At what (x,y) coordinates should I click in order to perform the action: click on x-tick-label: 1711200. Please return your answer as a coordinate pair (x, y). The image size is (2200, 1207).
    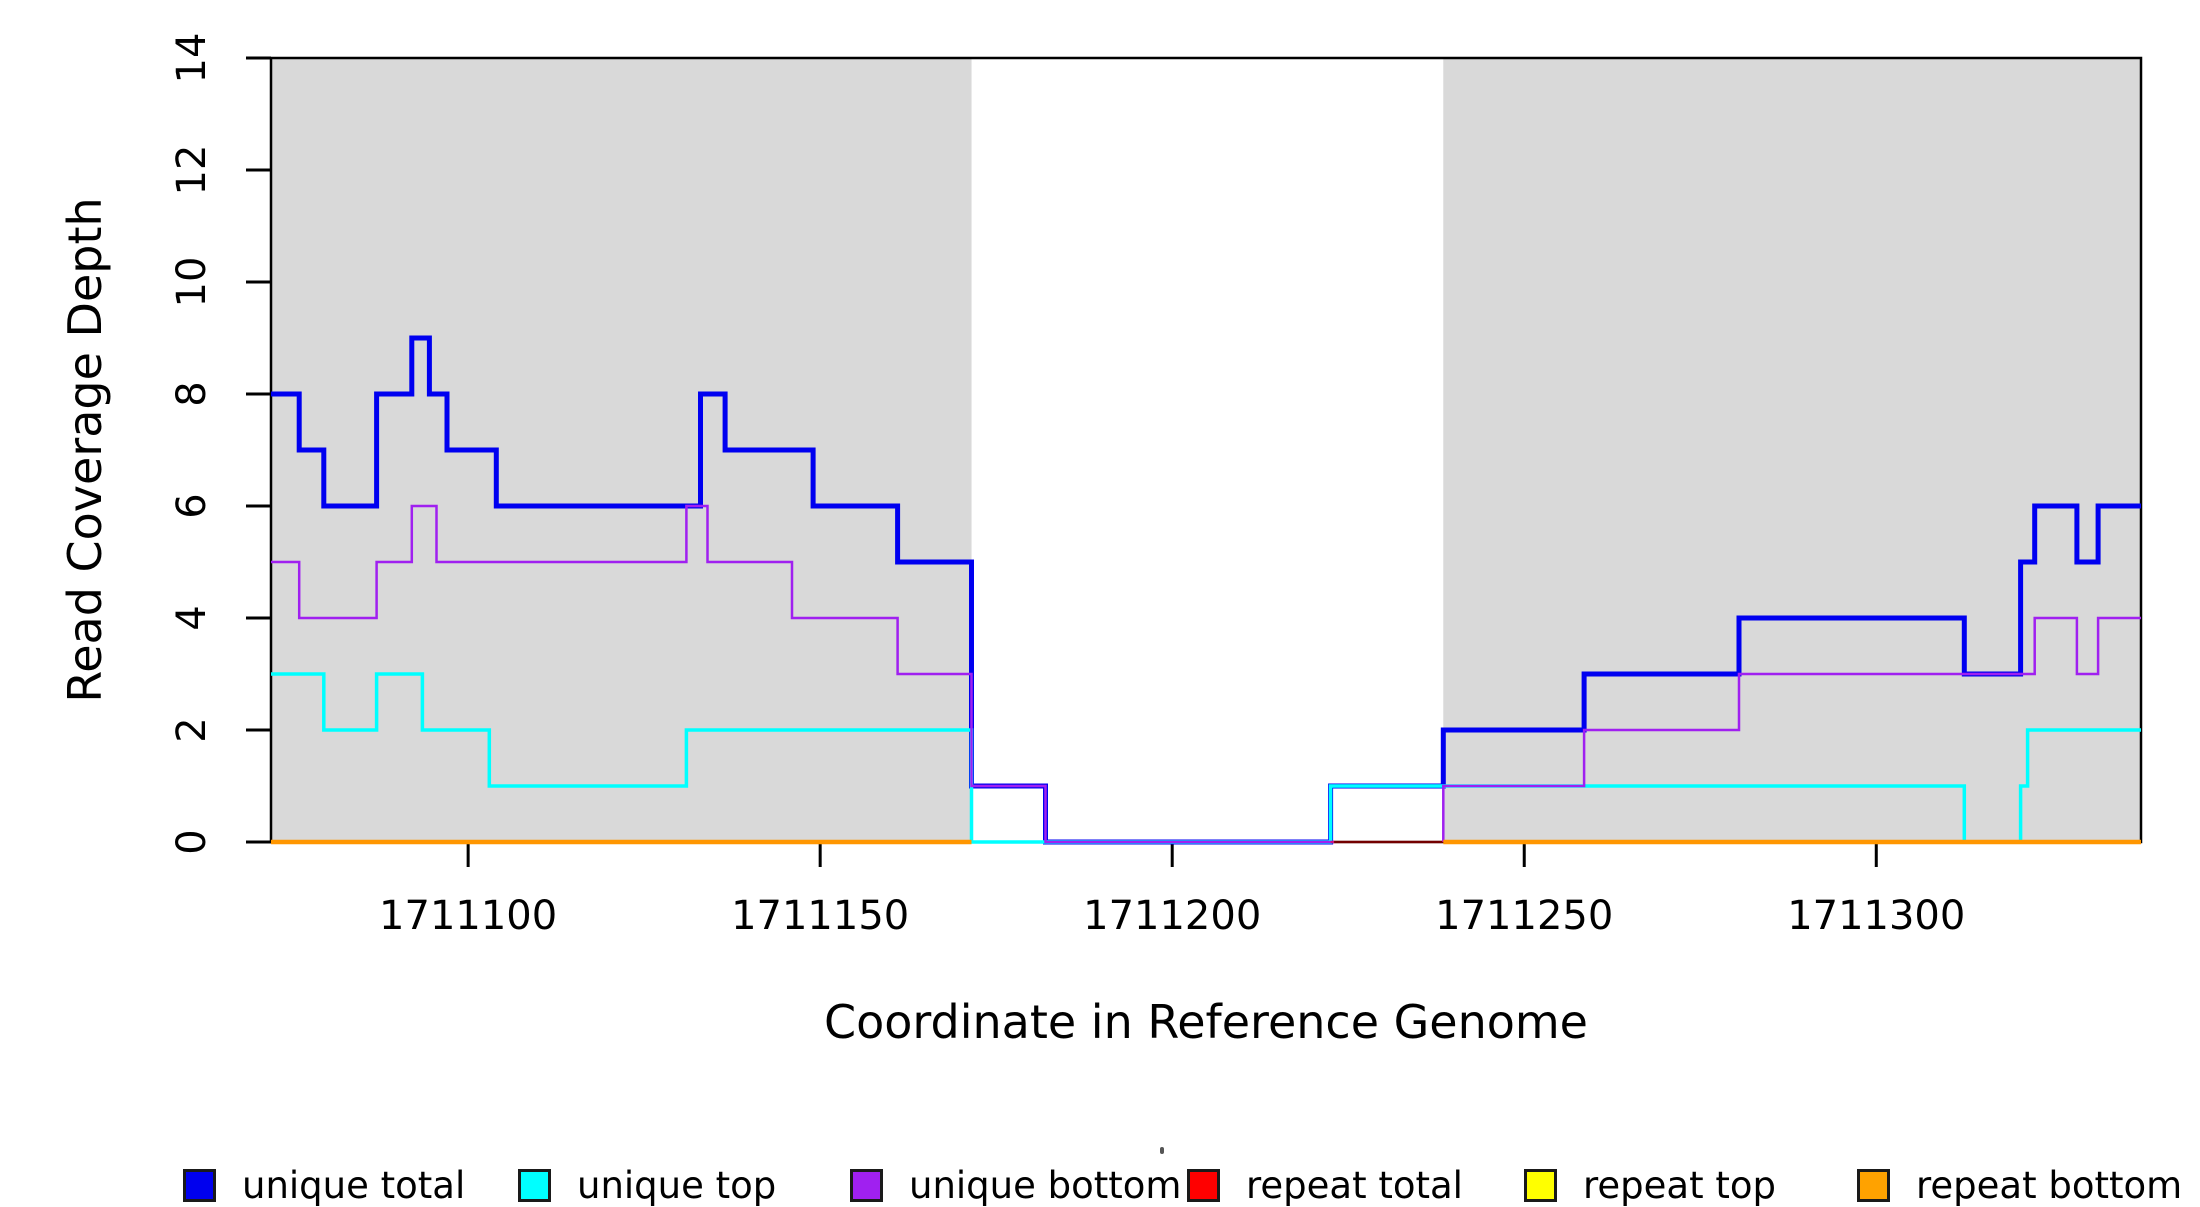
    Looking at the image, I should click on (1172, 916).